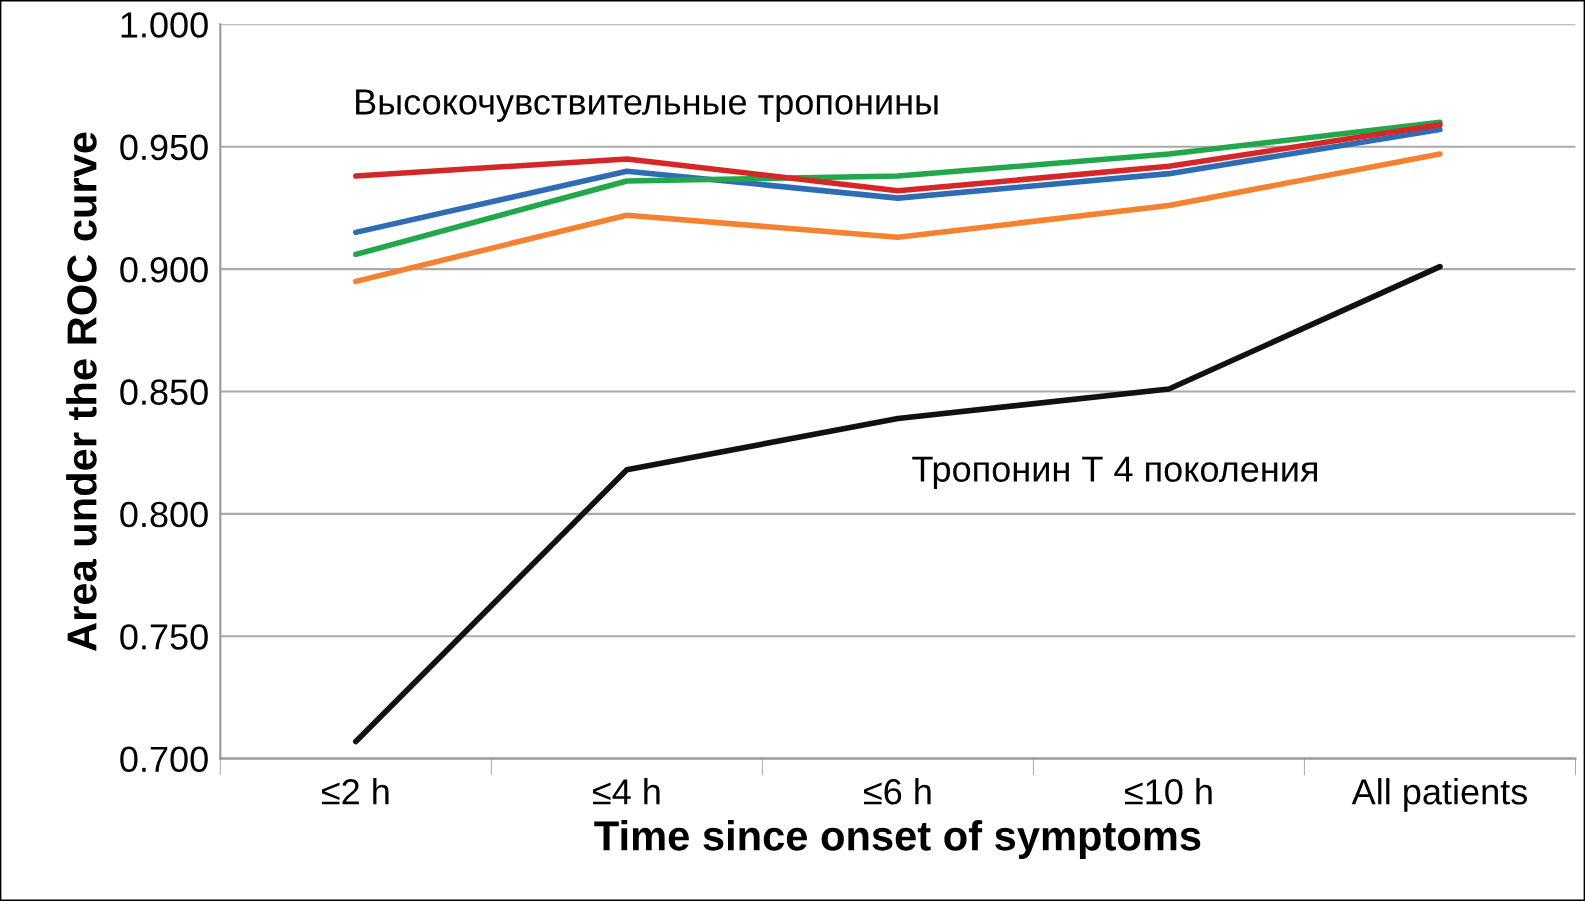 The height and width of the screenshot is (901, 1585). Describe the element at coordinates (355, 791) in the screenshot. I see `x-tick-label: ≤2 h` at that location.